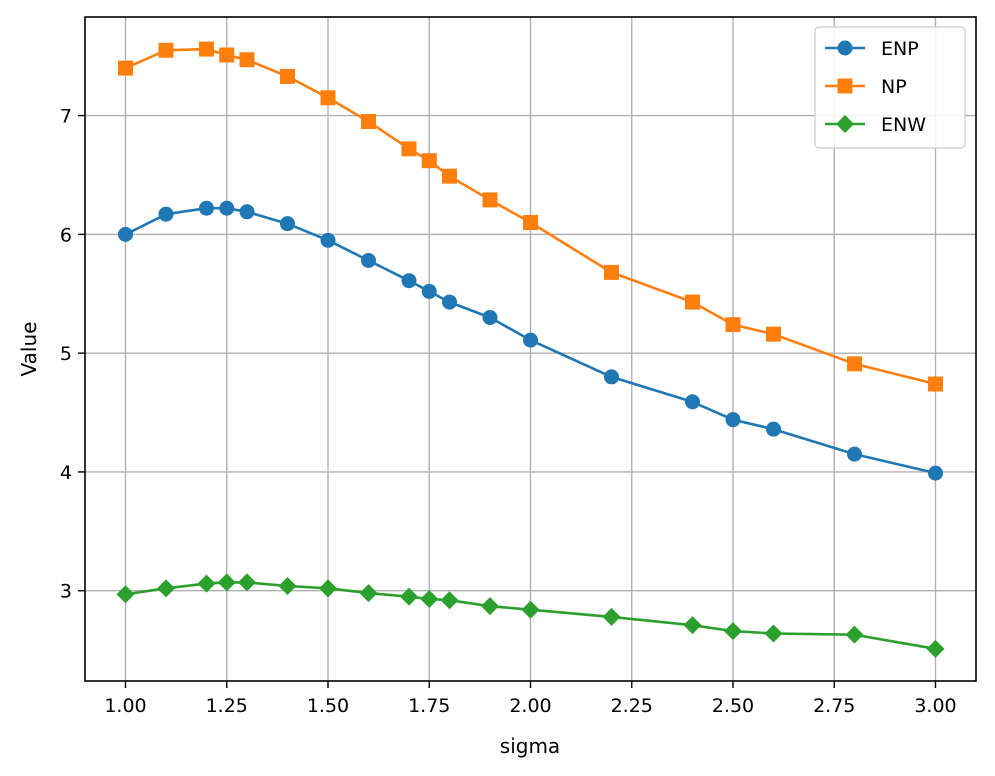 The height and width of the screenshot is (776, 995). Describe the element at coordinates (227, 706) in the screenshot. I see `x-tick-label: 1.25` at that location.